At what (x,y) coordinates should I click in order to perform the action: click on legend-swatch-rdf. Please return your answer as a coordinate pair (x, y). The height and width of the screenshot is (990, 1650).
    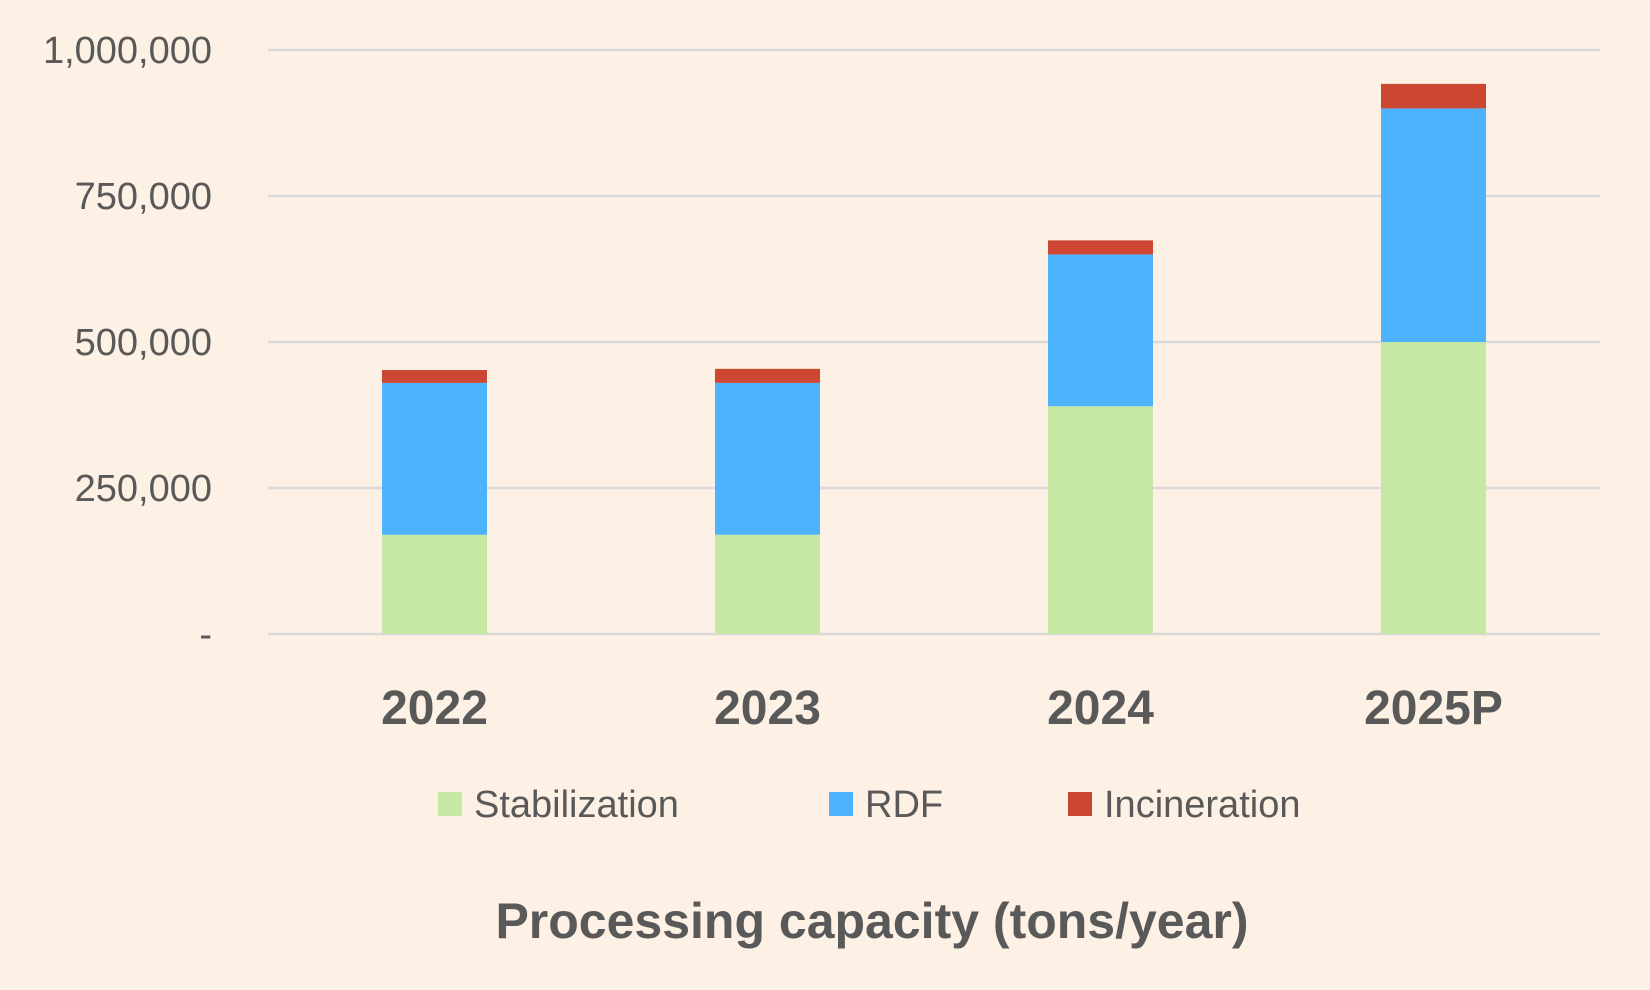
    Looking at the image, I should click on (841, 804).